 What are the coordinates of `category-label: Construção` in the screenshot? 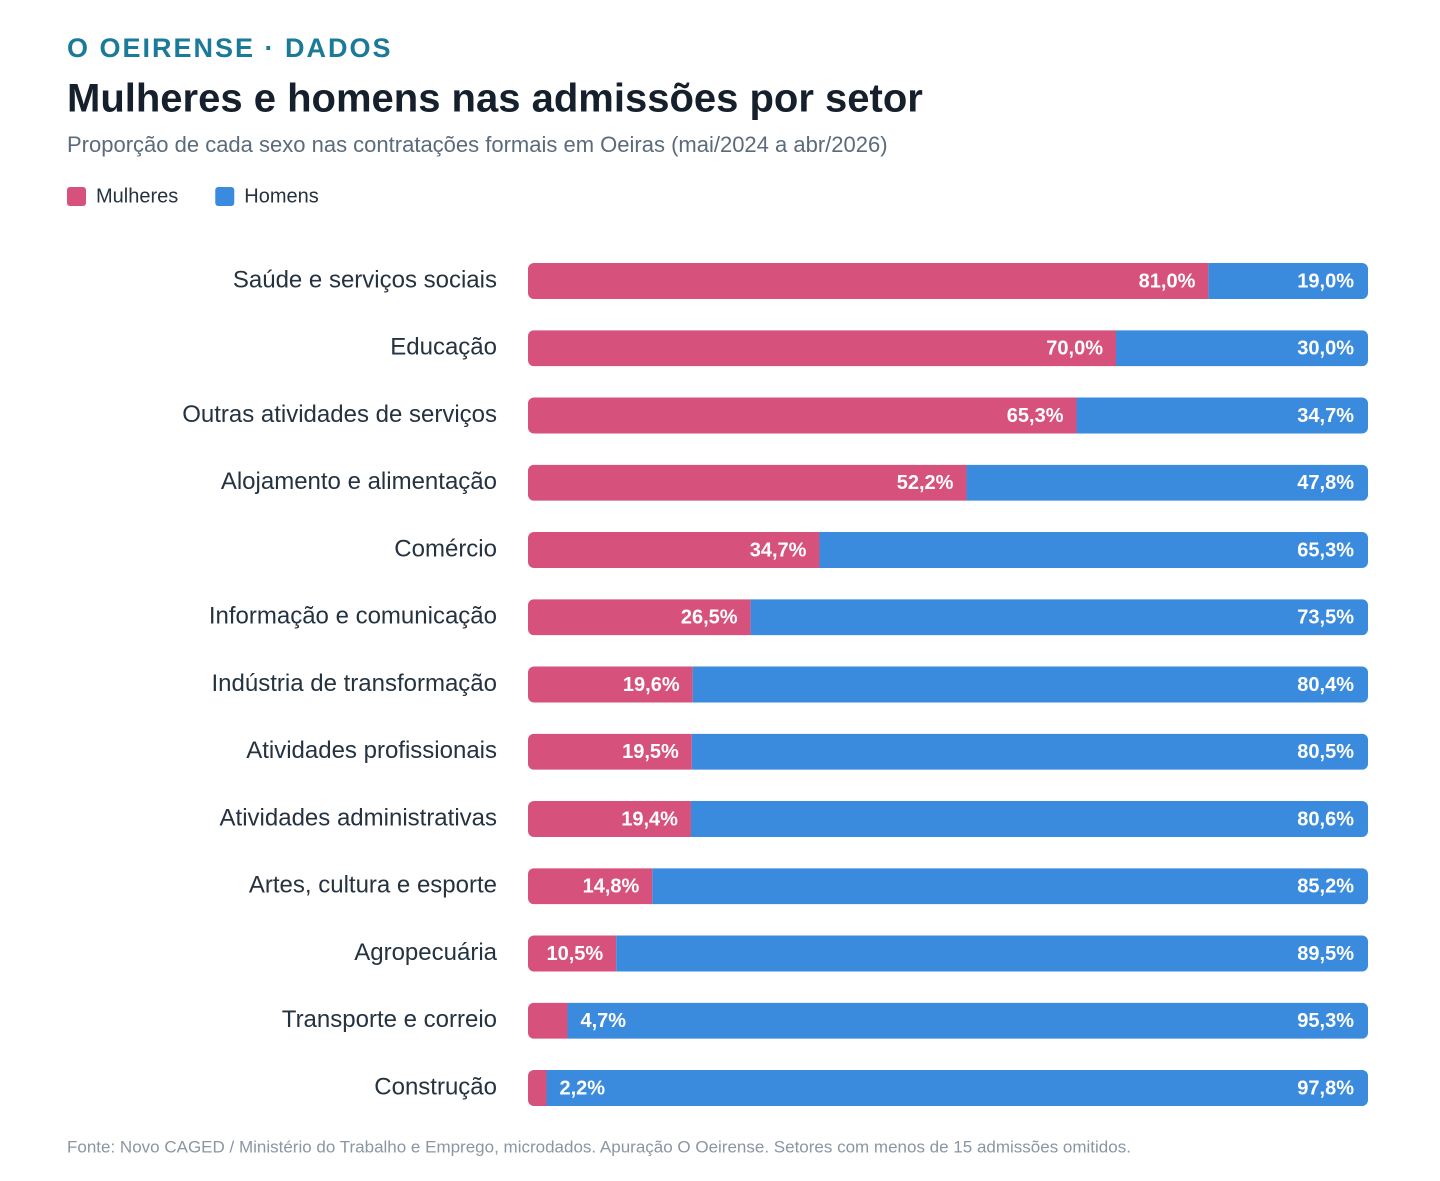 It's located at (435, 1086).